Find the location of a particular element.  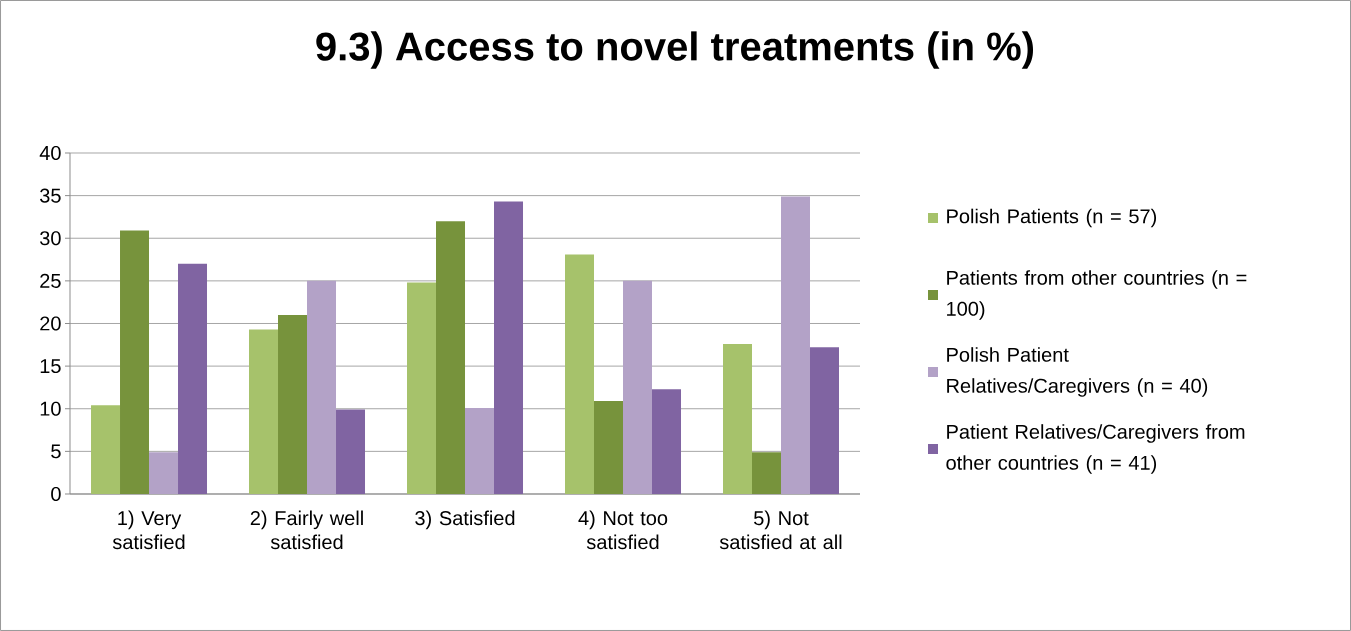

y-tick-label: 5 is located at coordinates (56, 451).